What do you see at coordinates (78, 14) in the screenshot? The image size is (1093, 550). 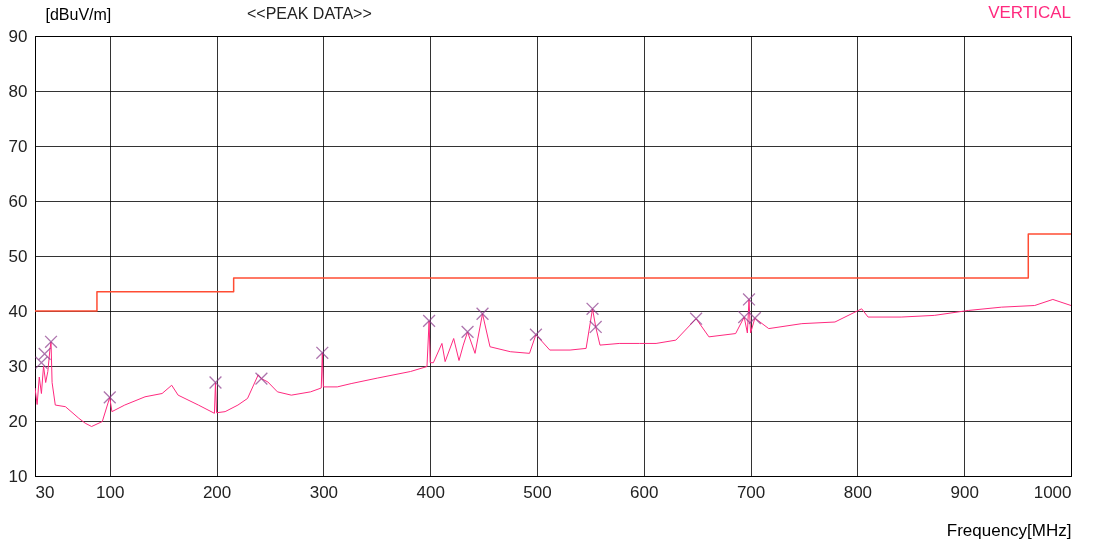 I see `y-axis-title: [dBuV/m]` at bounding box center [78, 14].